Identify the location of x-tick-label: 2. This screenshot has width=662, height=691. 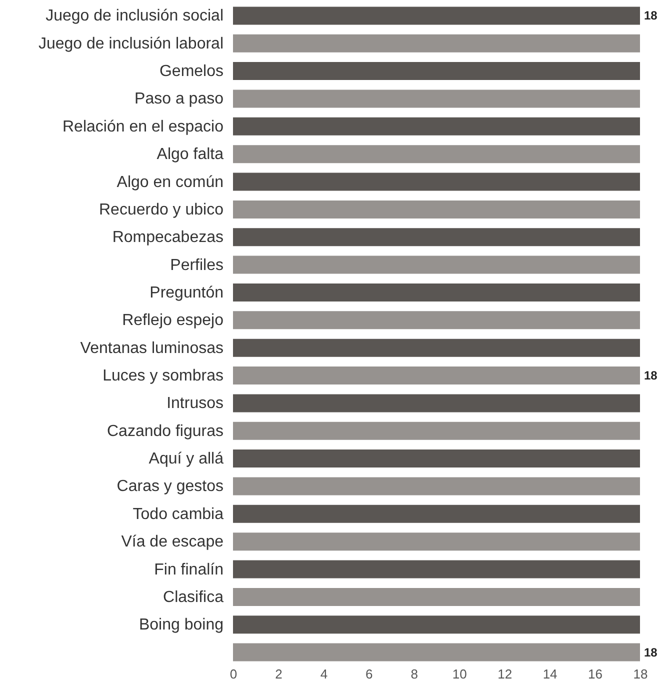
(278, 674).